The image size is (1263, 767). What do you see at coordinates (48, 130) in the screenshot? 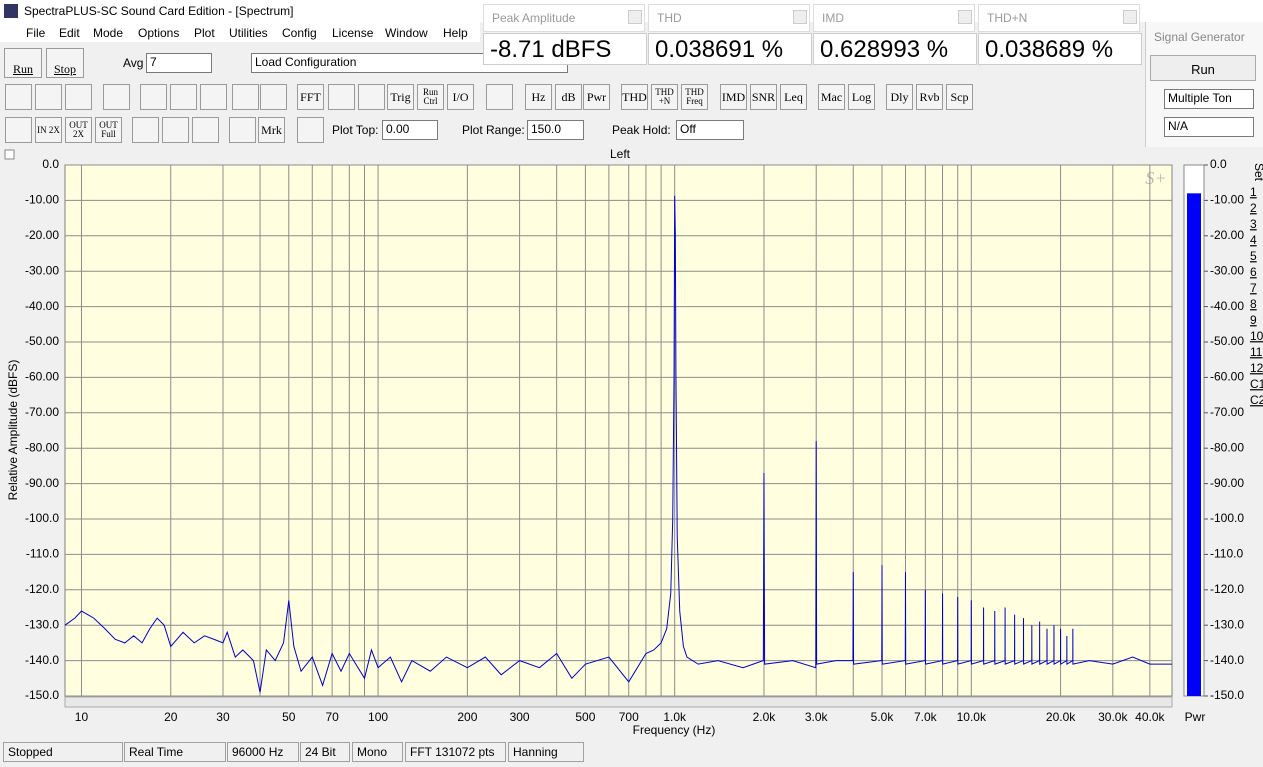
I see `zoom-button: IN 2X` at bounding box center [48, 130].